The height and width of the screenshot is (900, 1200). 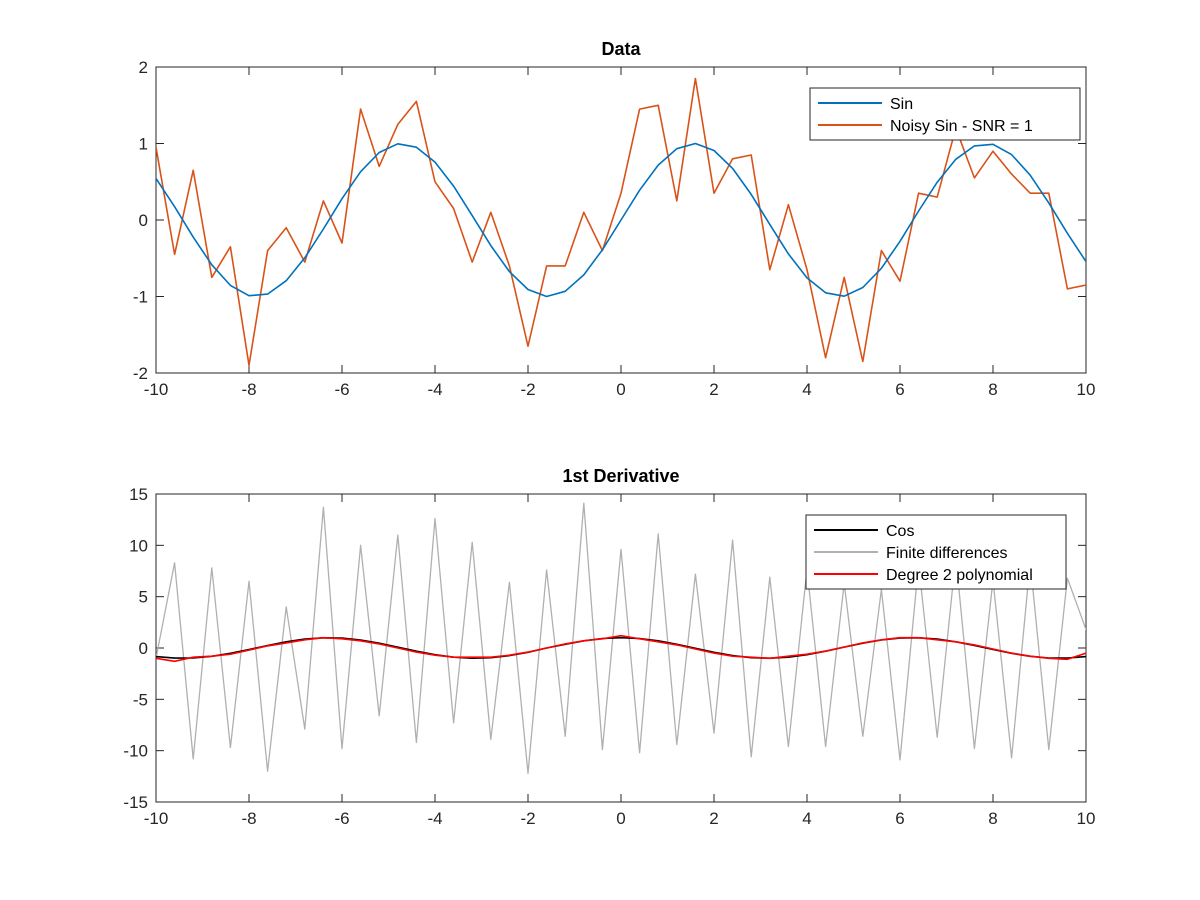 What do you see at coordinates (959, 575) in the screenshot?
I see `derivative-legend-label: Degree 2 polynomial` at bounding box center [959, 575].